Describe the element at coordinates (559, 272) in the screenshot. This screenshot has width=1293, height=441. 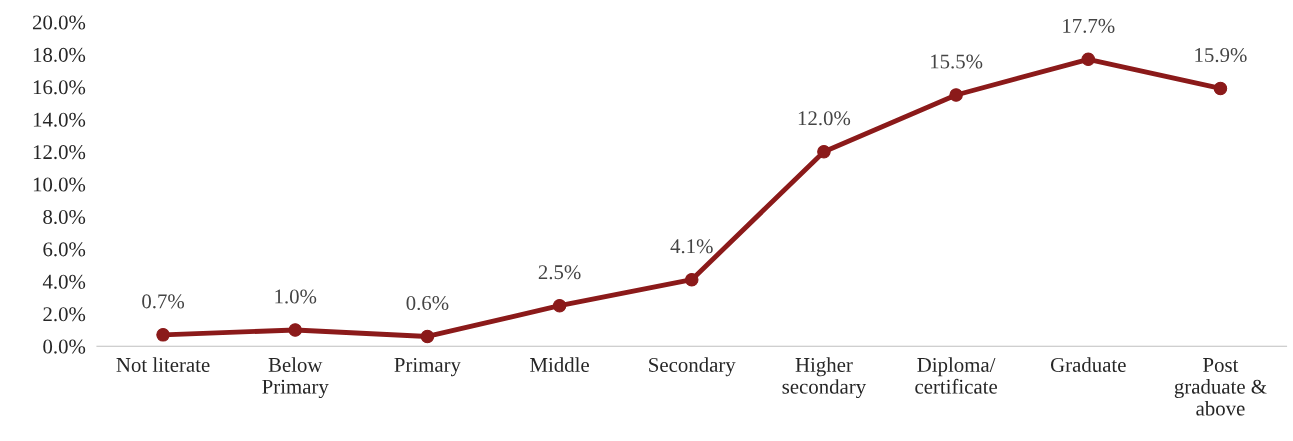
I see `data-label: 2.5%` at that location.